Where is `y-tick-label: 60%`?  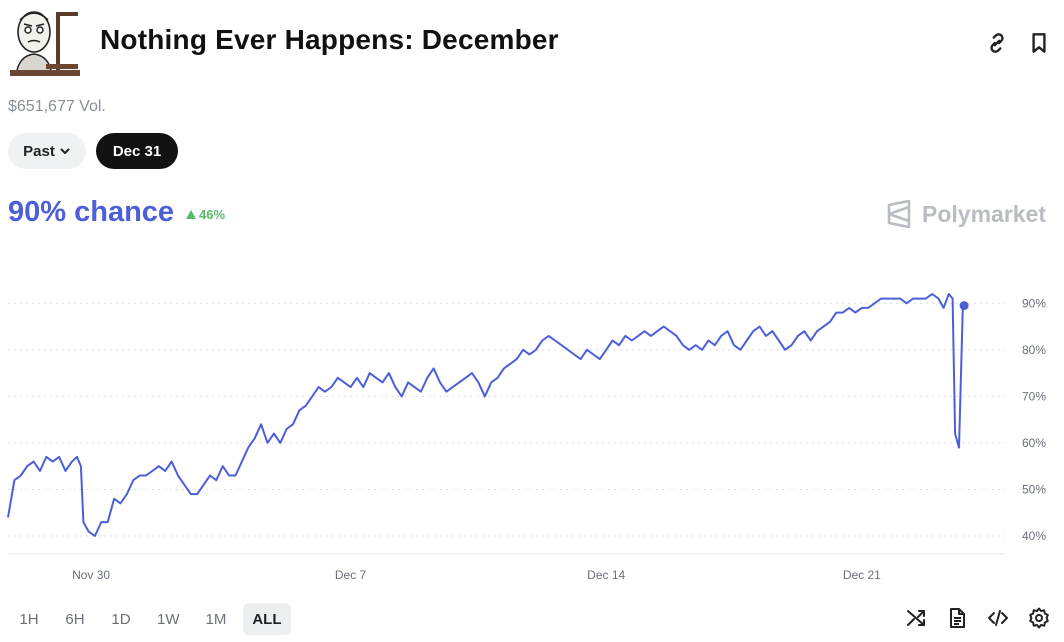 y-tick-label: 60% is located at coordinates (1034, 443).